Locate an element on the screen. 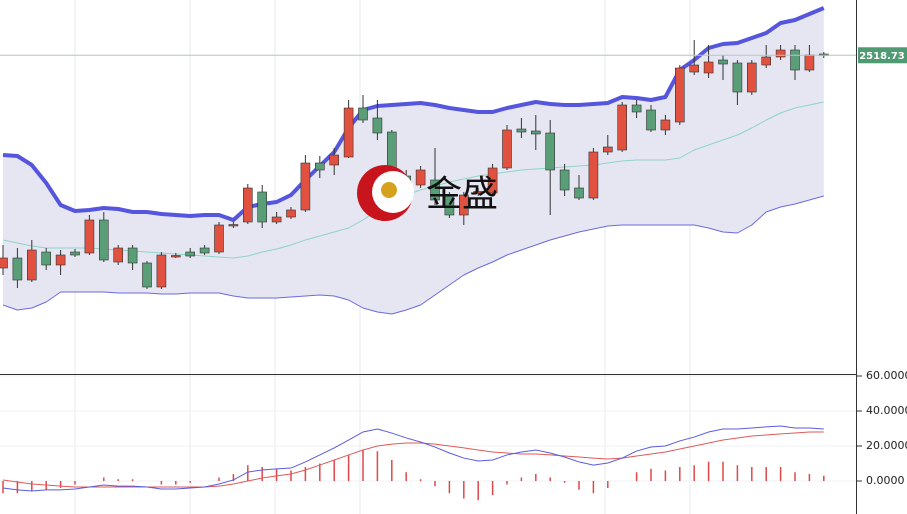  logo-ball is located at coordinates (389, 190).